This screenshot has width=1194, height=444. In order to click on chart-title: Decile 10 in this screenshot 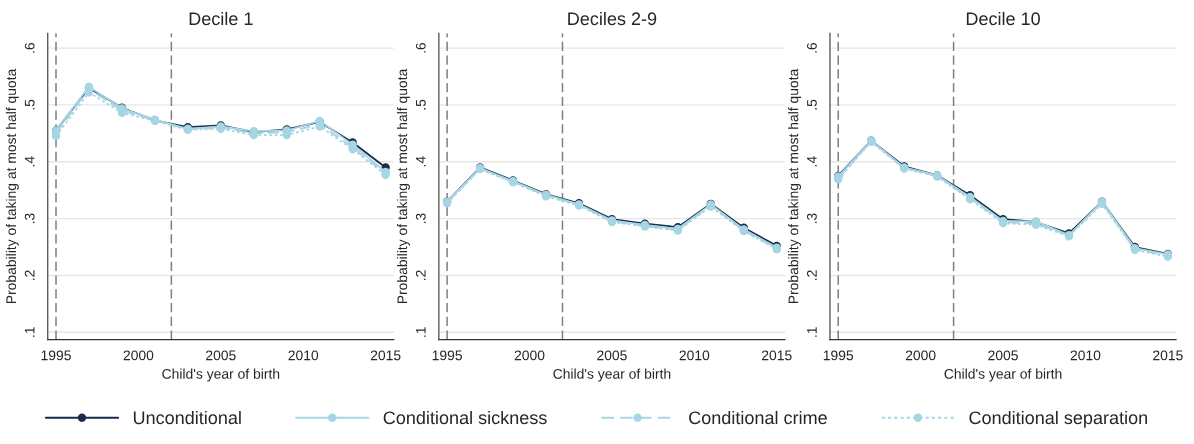, I will do `click(1003, 18)`.